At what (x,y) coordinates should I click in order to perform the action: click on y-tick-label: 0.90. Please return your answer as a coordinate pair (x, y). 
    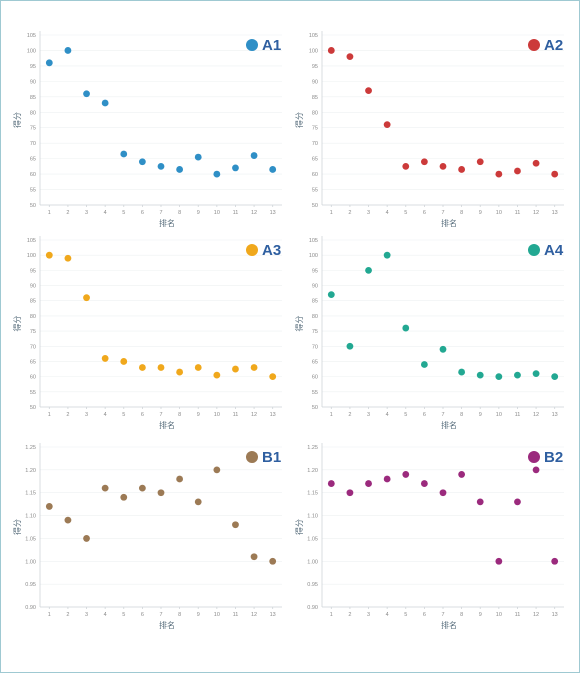
    Looking at the image, I should click on (312, 608).